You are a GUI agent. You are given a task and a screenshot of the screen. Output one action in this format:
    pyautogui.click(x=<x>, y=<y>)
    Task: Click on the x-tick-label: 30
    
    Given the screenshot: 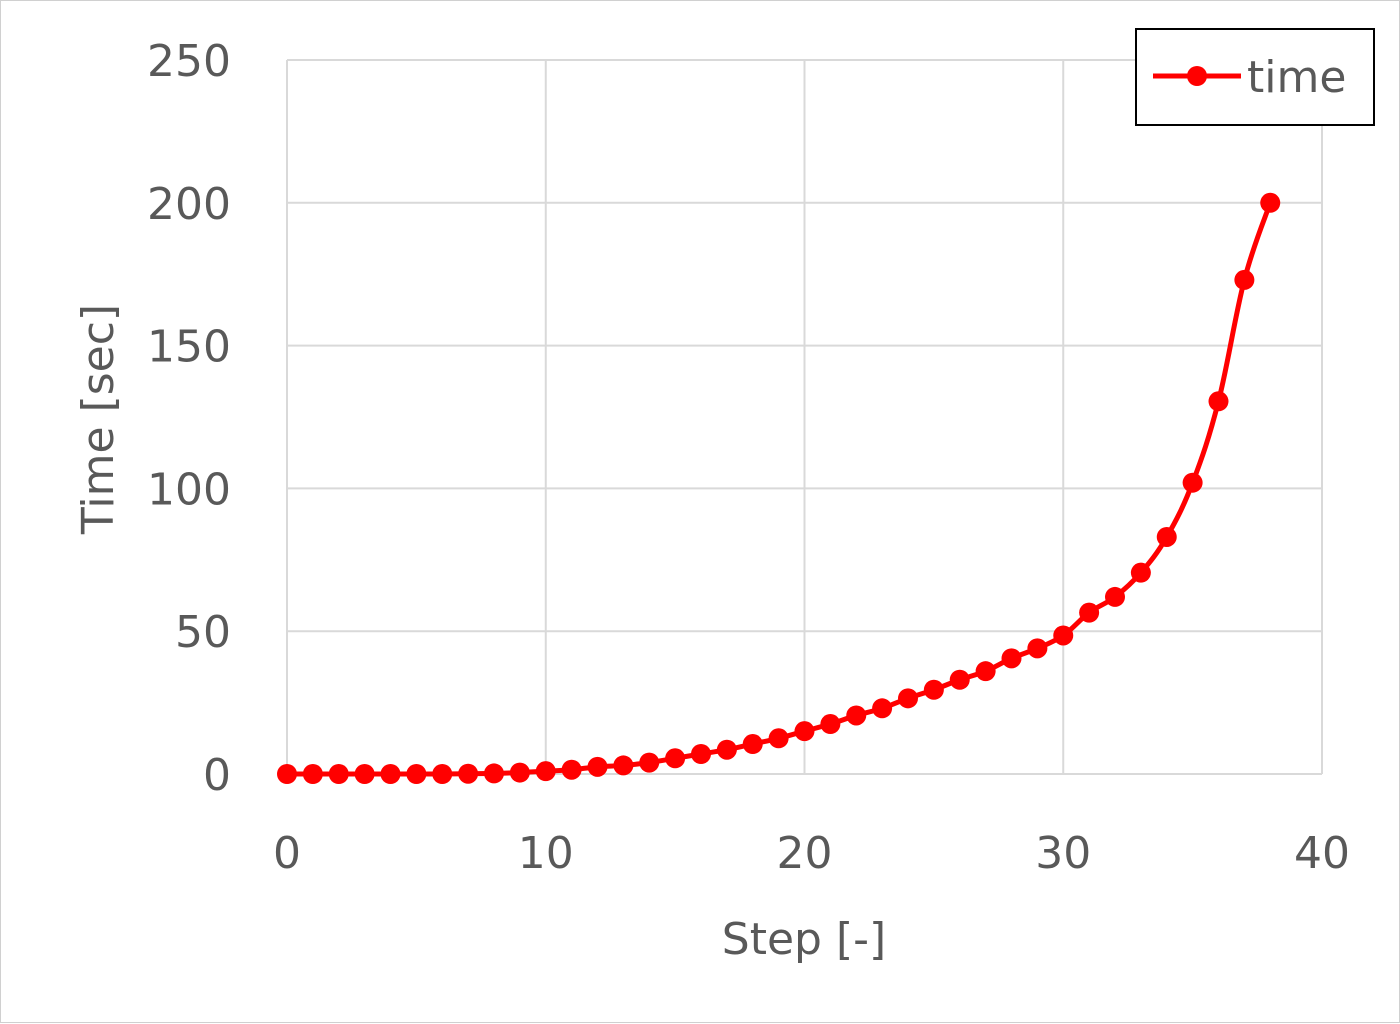 What is the action you would take?
    pyautogui.click(x=1063, y=853)
    